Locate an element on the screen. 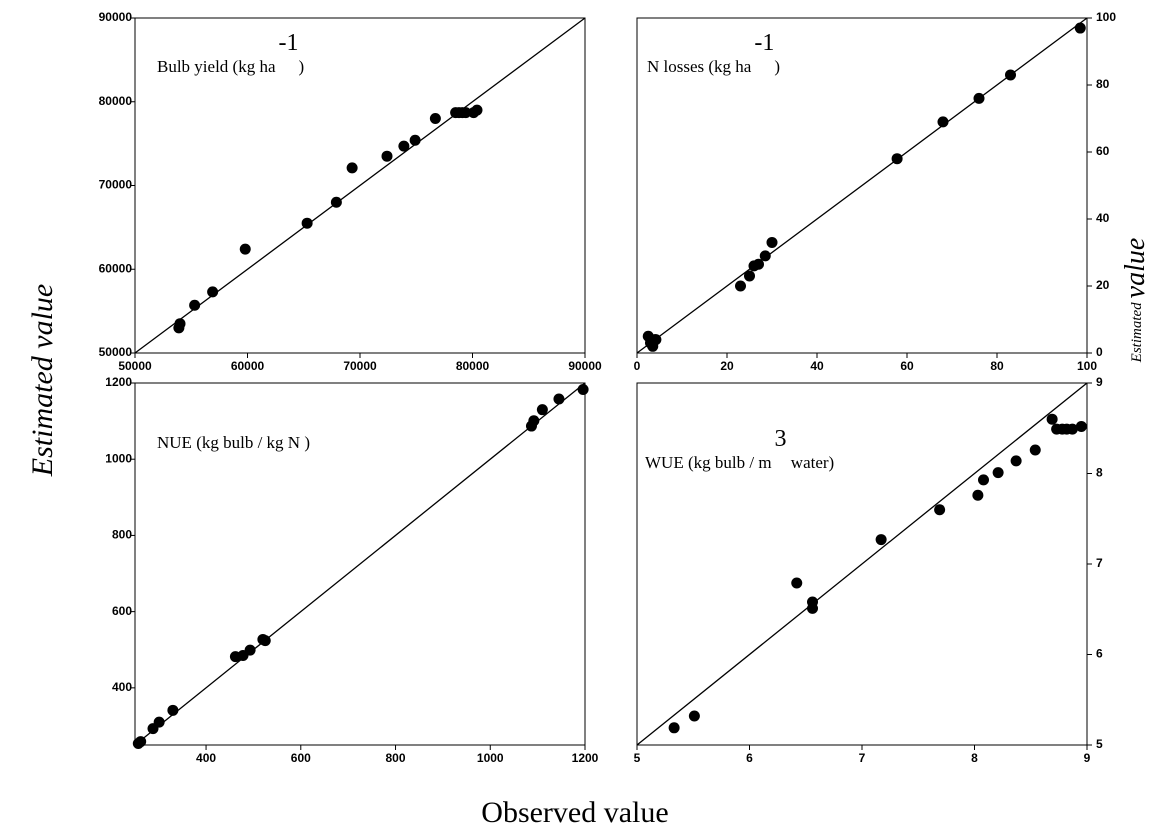  x-tick-label: 60000 is located at coordinates (248, 366).